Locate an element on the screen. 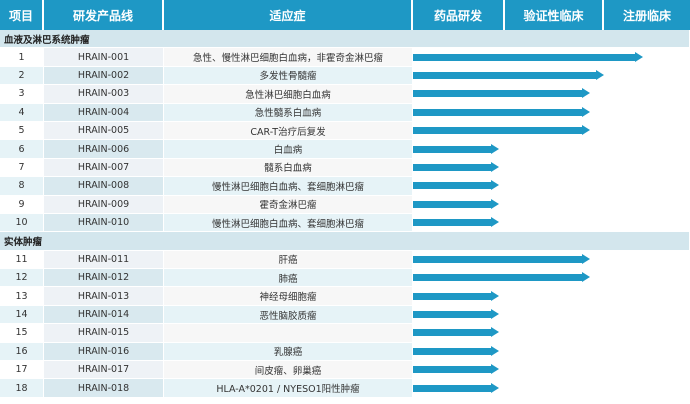  row-indication: 白血病 is located at coordinates (288, 149).